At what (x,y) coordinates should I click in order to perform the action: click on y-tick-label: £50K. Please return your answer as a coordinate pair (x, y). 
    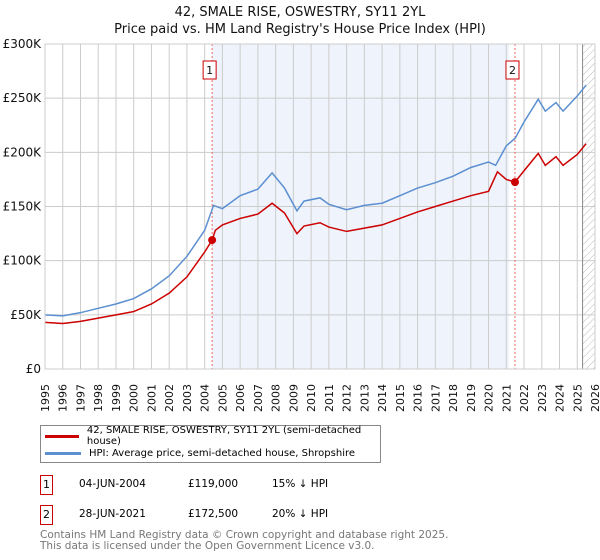
    Looking at the image, I should click on (26, 315).